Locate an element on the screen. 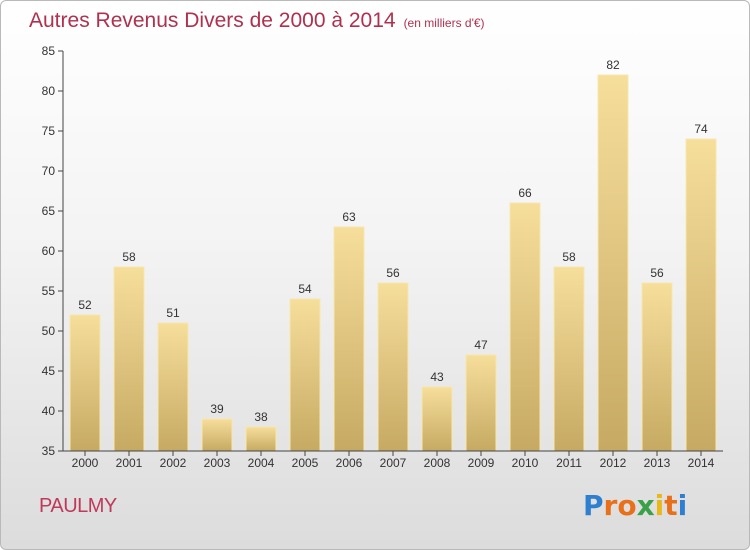 The width and height of the screenshot is (750, 550). bar-2005 is located at coordinates (305, 375).